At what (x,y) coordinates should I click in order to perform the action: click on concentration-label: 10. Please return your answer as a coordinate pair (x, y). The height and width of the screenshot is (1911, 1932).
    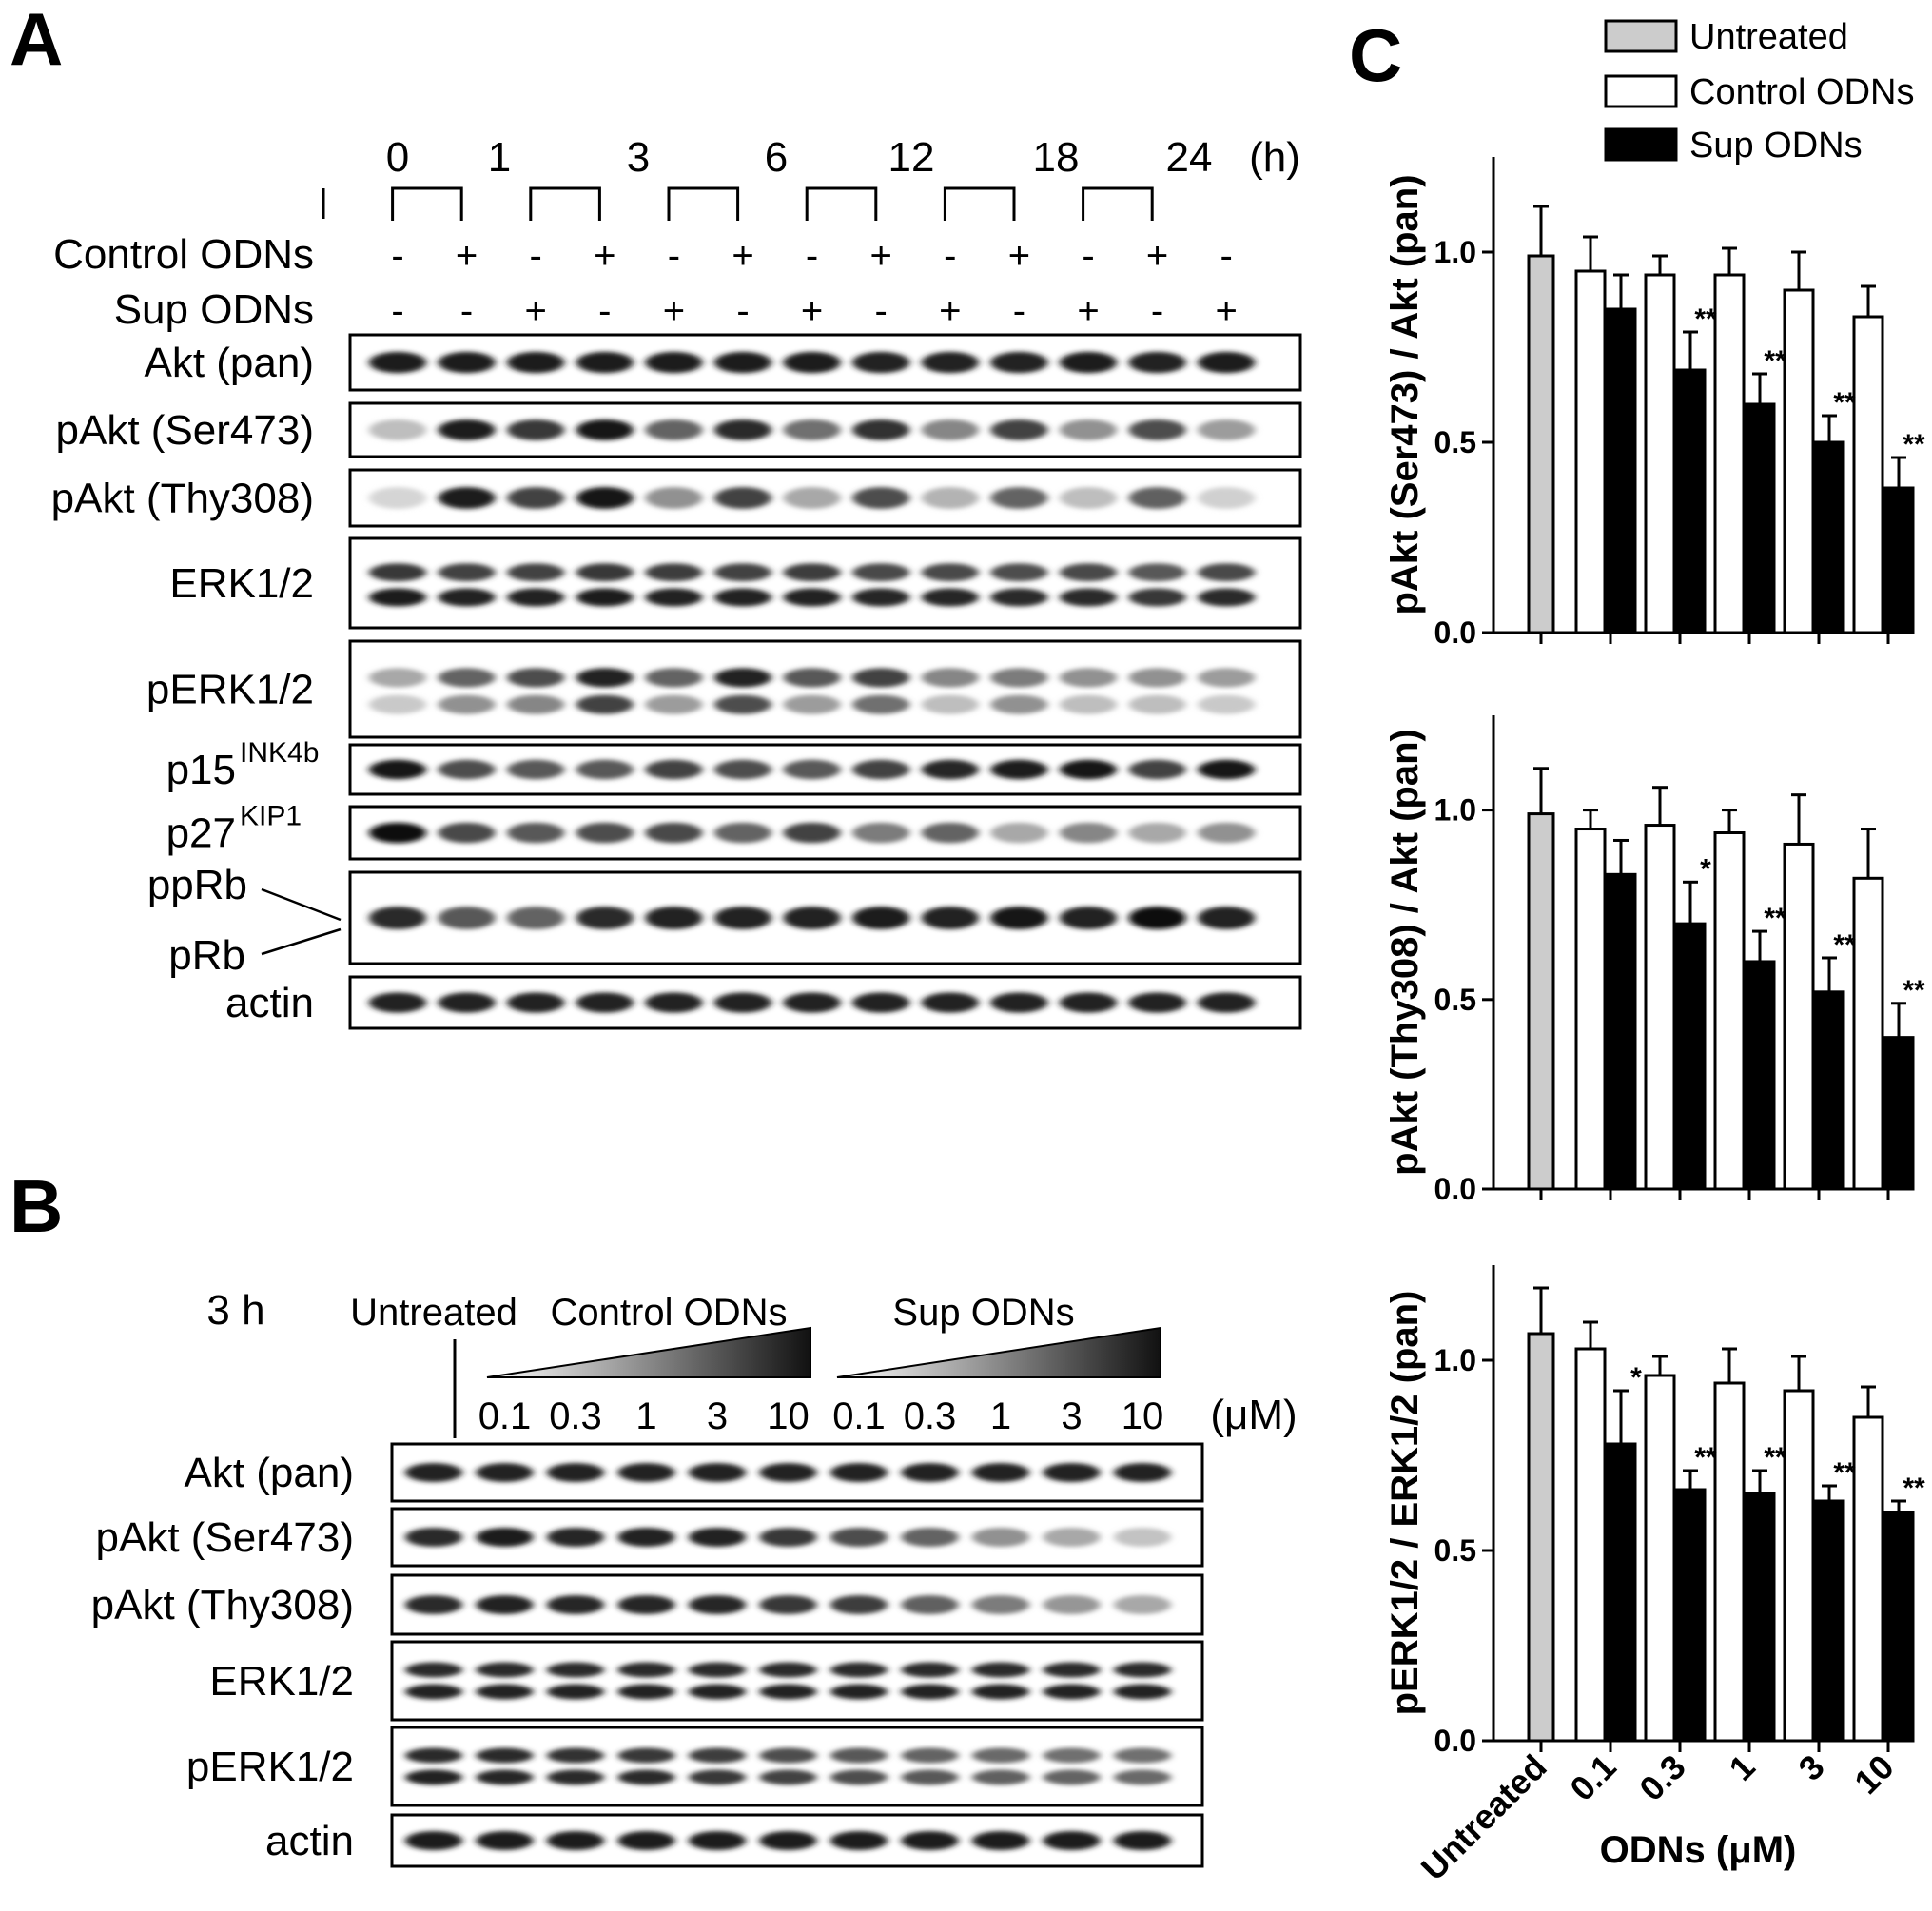
    Looking at the image, I should click on (789, 1416).